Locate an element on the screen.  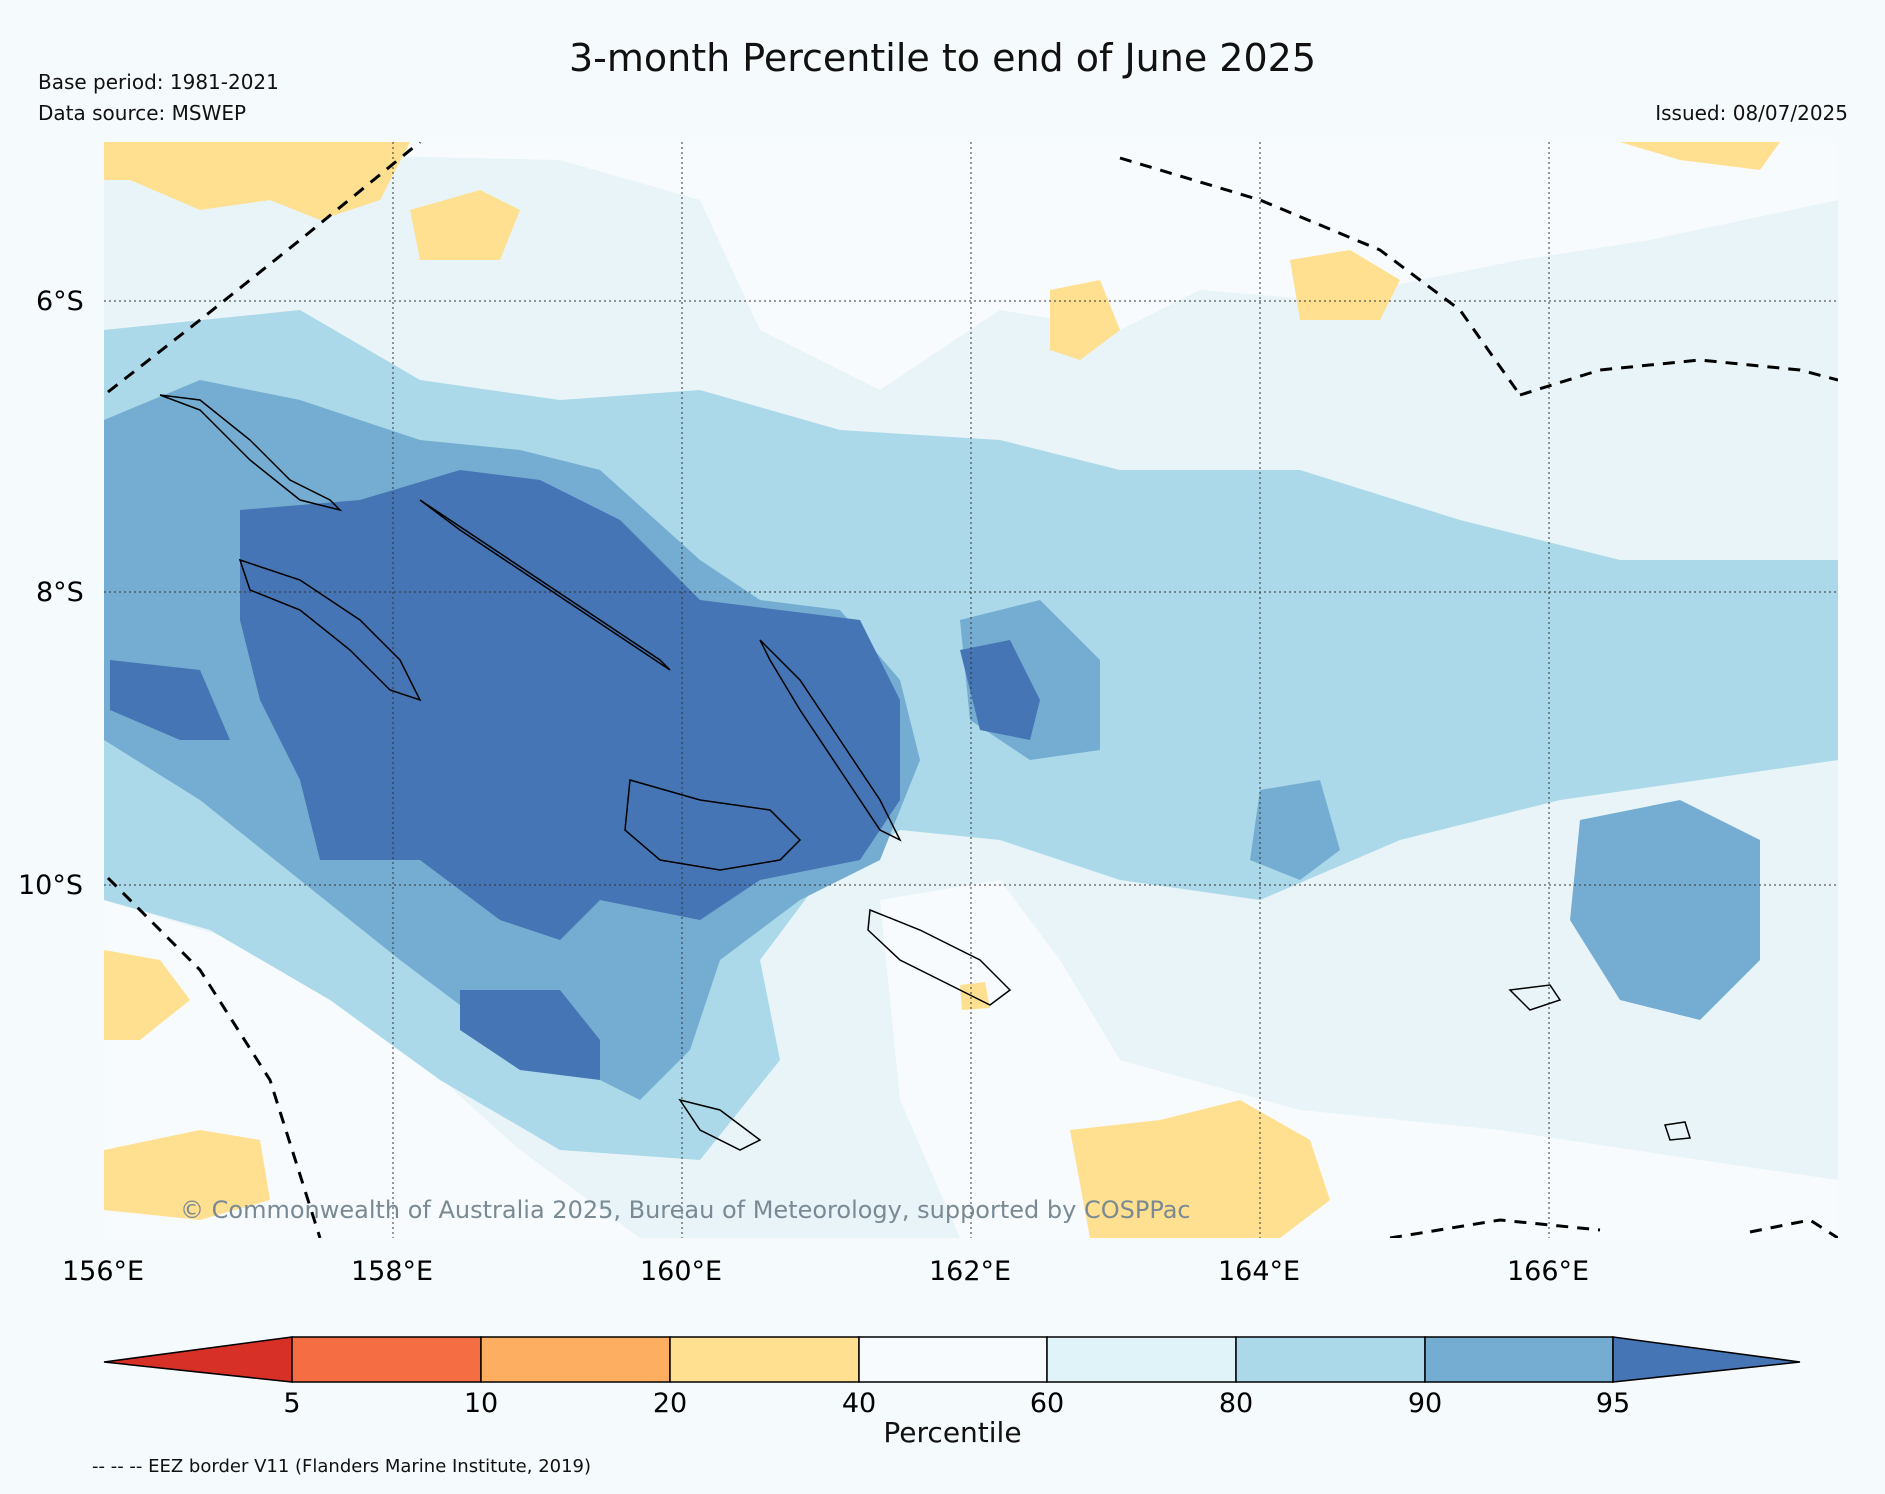
map-title: 3-month Percentile to end of June 2025 is located at coordinates (942, 58).